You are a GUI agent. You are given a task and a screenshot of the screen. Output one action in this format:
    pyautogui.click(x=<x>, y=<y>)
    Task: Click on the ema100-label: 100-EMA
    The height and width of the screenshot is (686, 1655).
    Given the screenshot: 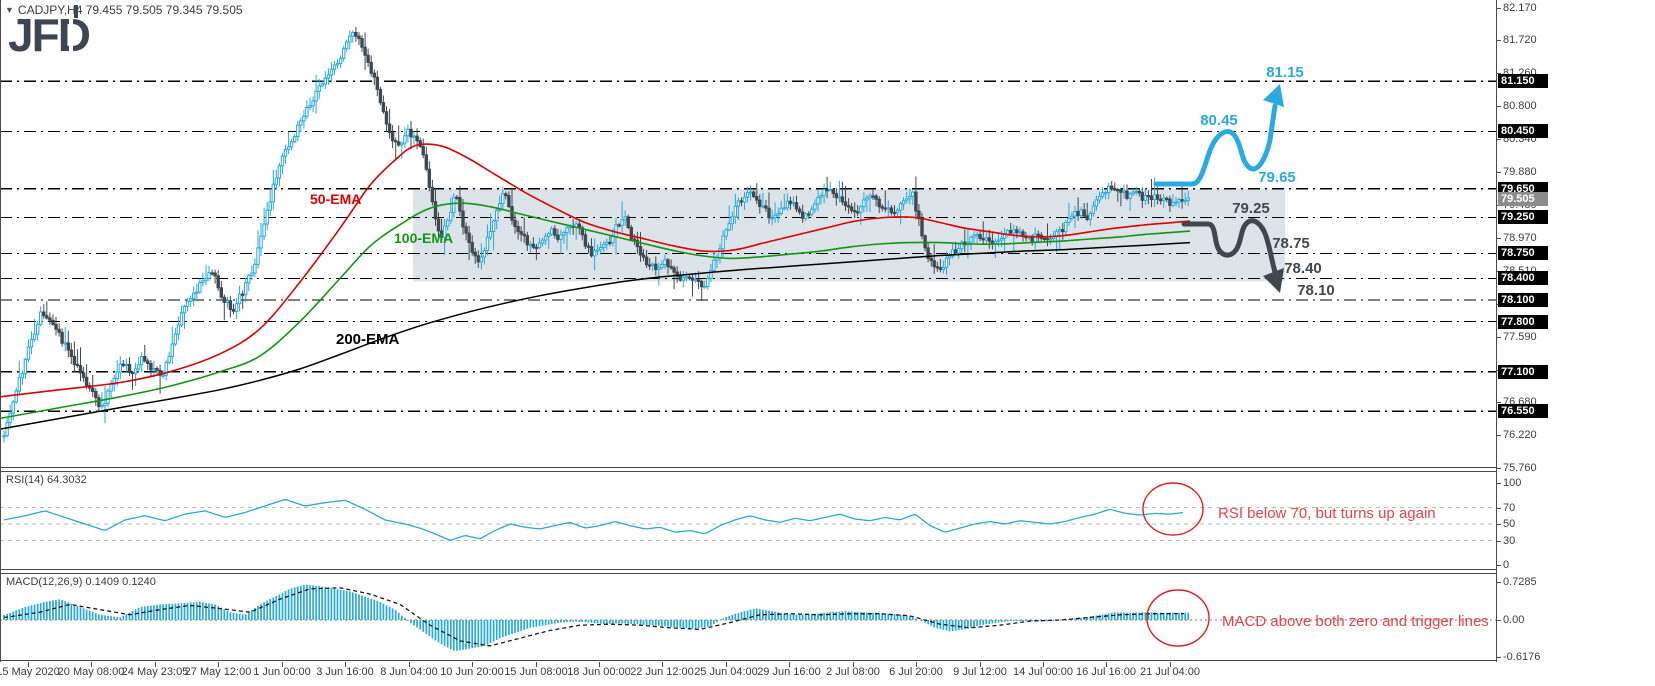 What is the action you would take?
    pyautogui.click(x=424, y=238)
    